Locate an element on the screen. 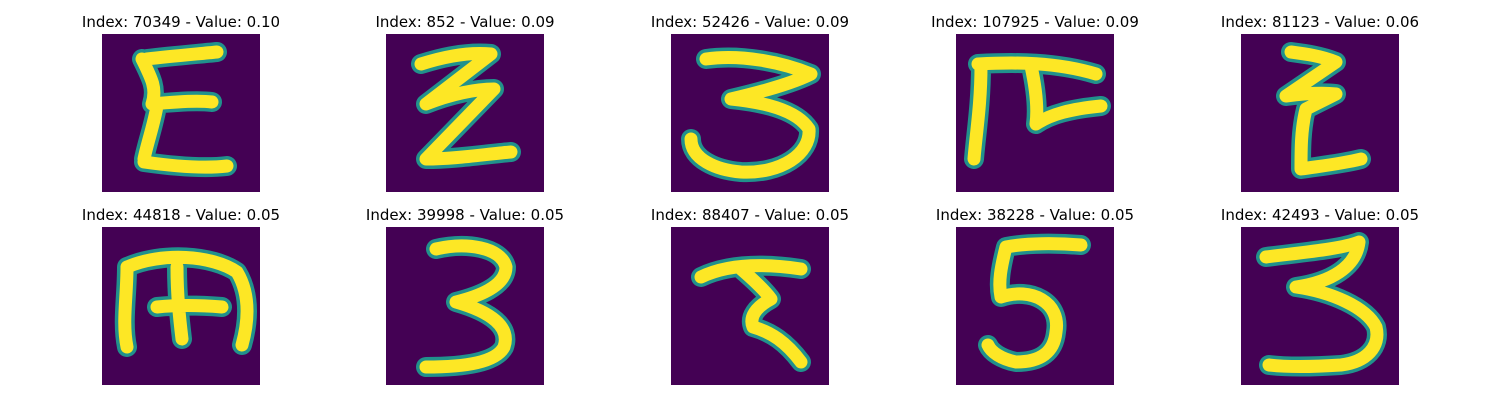  panel-title: Index: 38228 - Value: 0.05 is located at coordinates (1035, 215).